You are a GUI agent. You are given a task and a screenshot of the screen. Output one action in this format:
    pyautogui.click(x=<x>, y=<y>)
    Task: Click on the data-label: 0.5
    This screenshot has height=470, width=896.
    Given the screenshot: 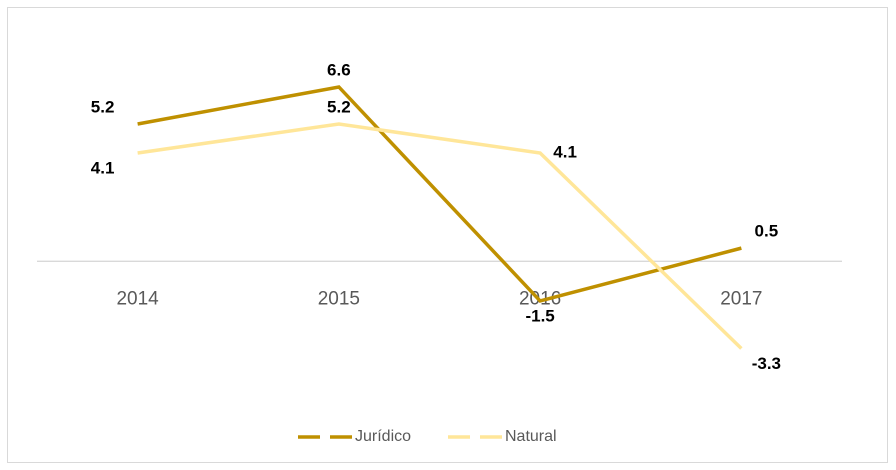 What is the action you would take?
    pyautogui.click(x=767, y=231)
    